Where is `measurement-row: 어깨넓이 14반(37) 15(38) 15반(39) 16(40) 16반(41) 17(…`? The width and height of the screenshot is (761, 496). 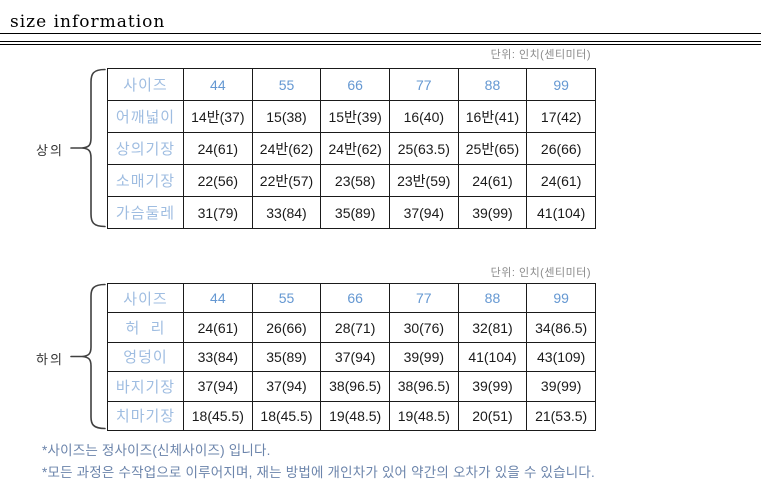 measurement-row: 어깨넓이 14반(37) 15(38) 15반(39) 16(40) 16반(41) 17(… is located at coordinates (351, 116).